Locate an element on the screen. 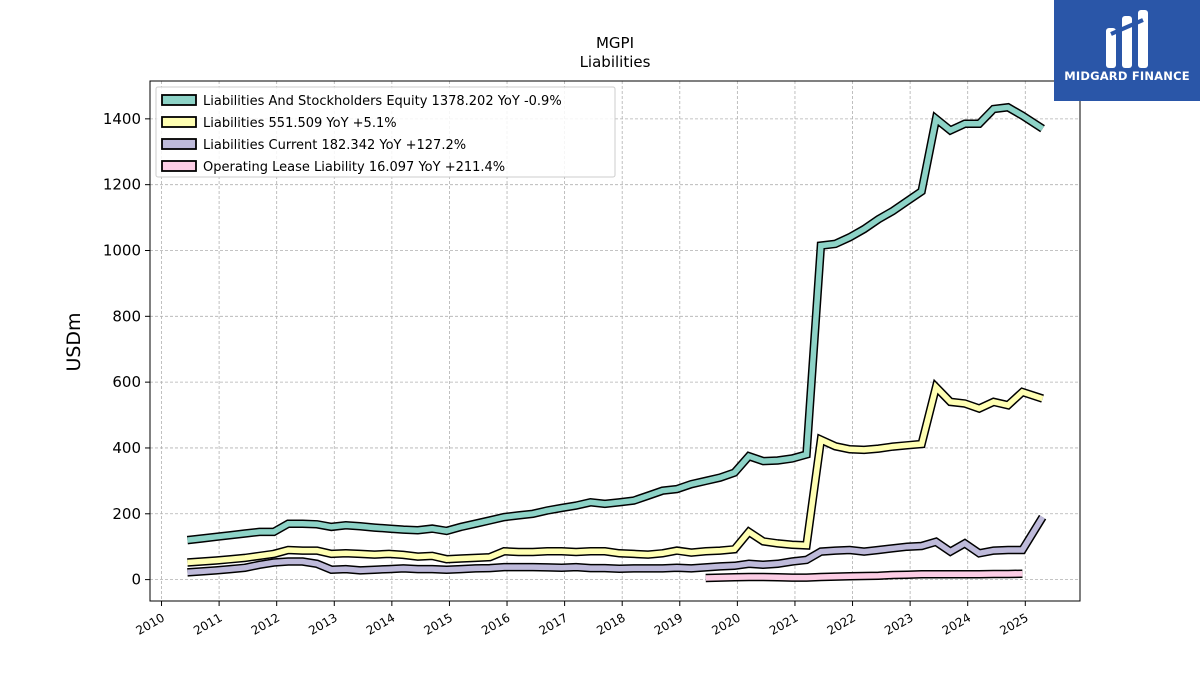 This screenshot has width=1200, height=675. brand-name: MIDGARD FINANCE is located at coordinates (1127, 76).